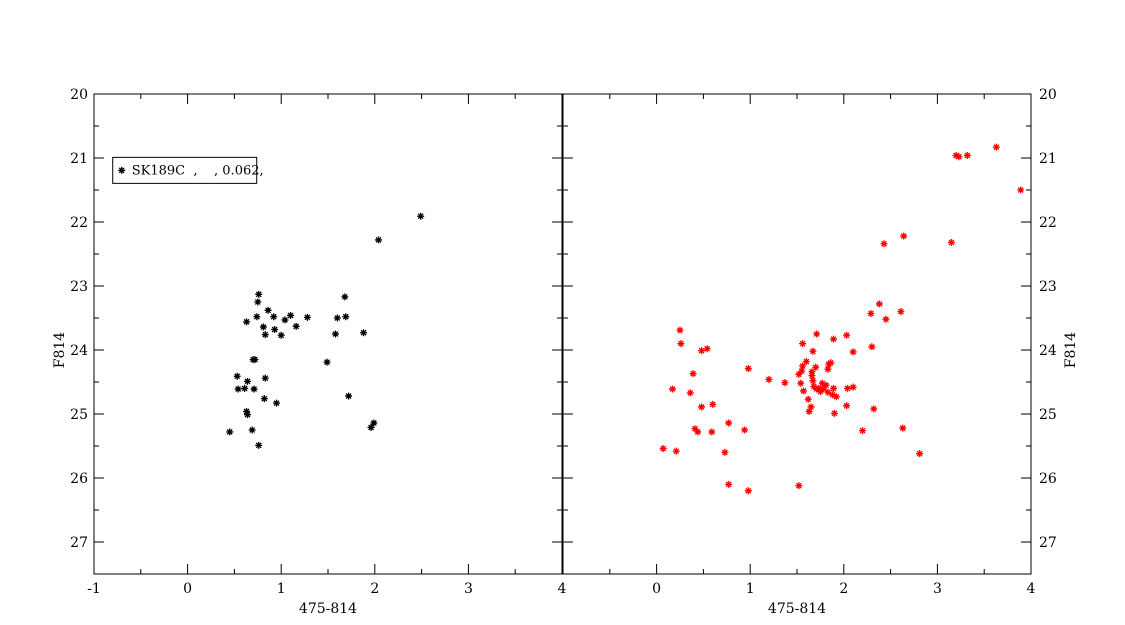 This screenshot has width=1125, height=625. I want to click on legend-box, so click(185, 170).